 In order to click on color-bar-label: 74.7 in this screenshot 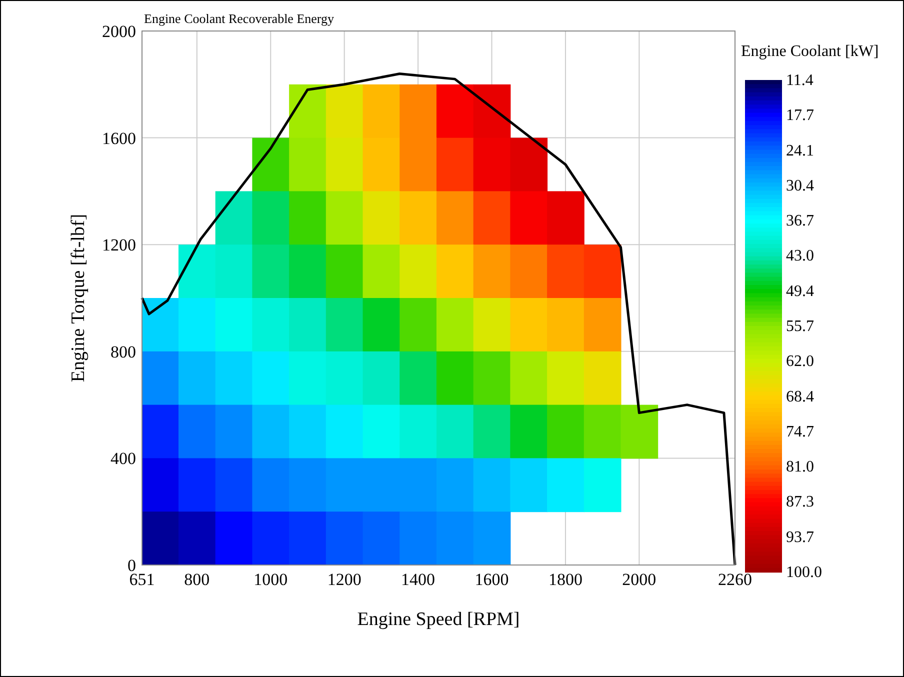, I will do `click(800, 432)`.